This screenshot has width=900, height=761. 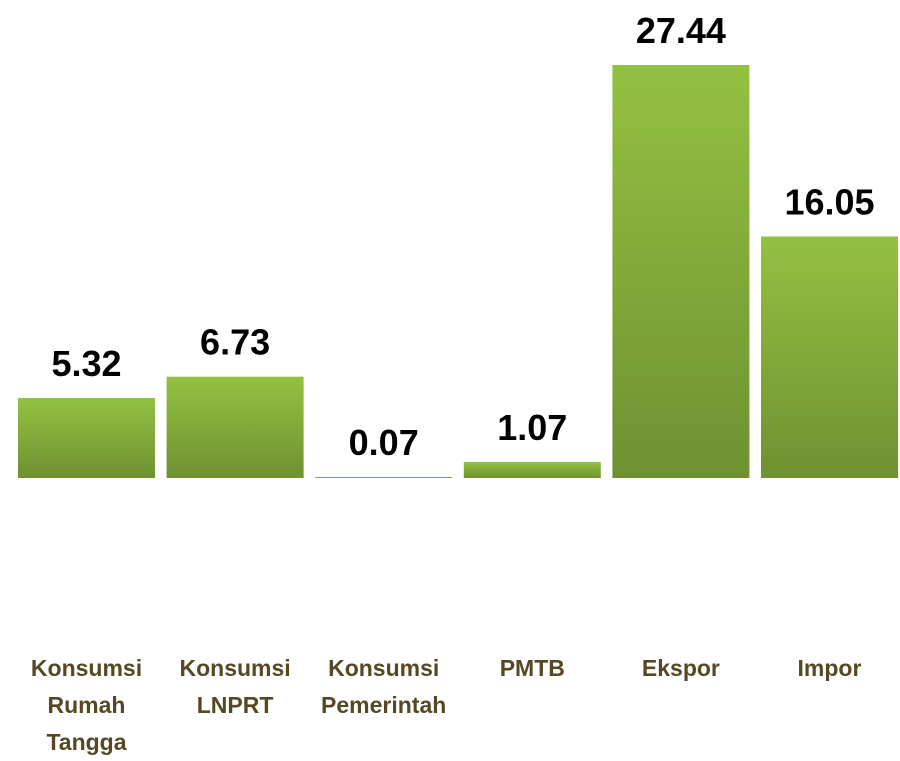 What do you see at coordinates (384, 442) in the screenshot?
I see `value-label: 0.07` at bounding box center [384, 442].